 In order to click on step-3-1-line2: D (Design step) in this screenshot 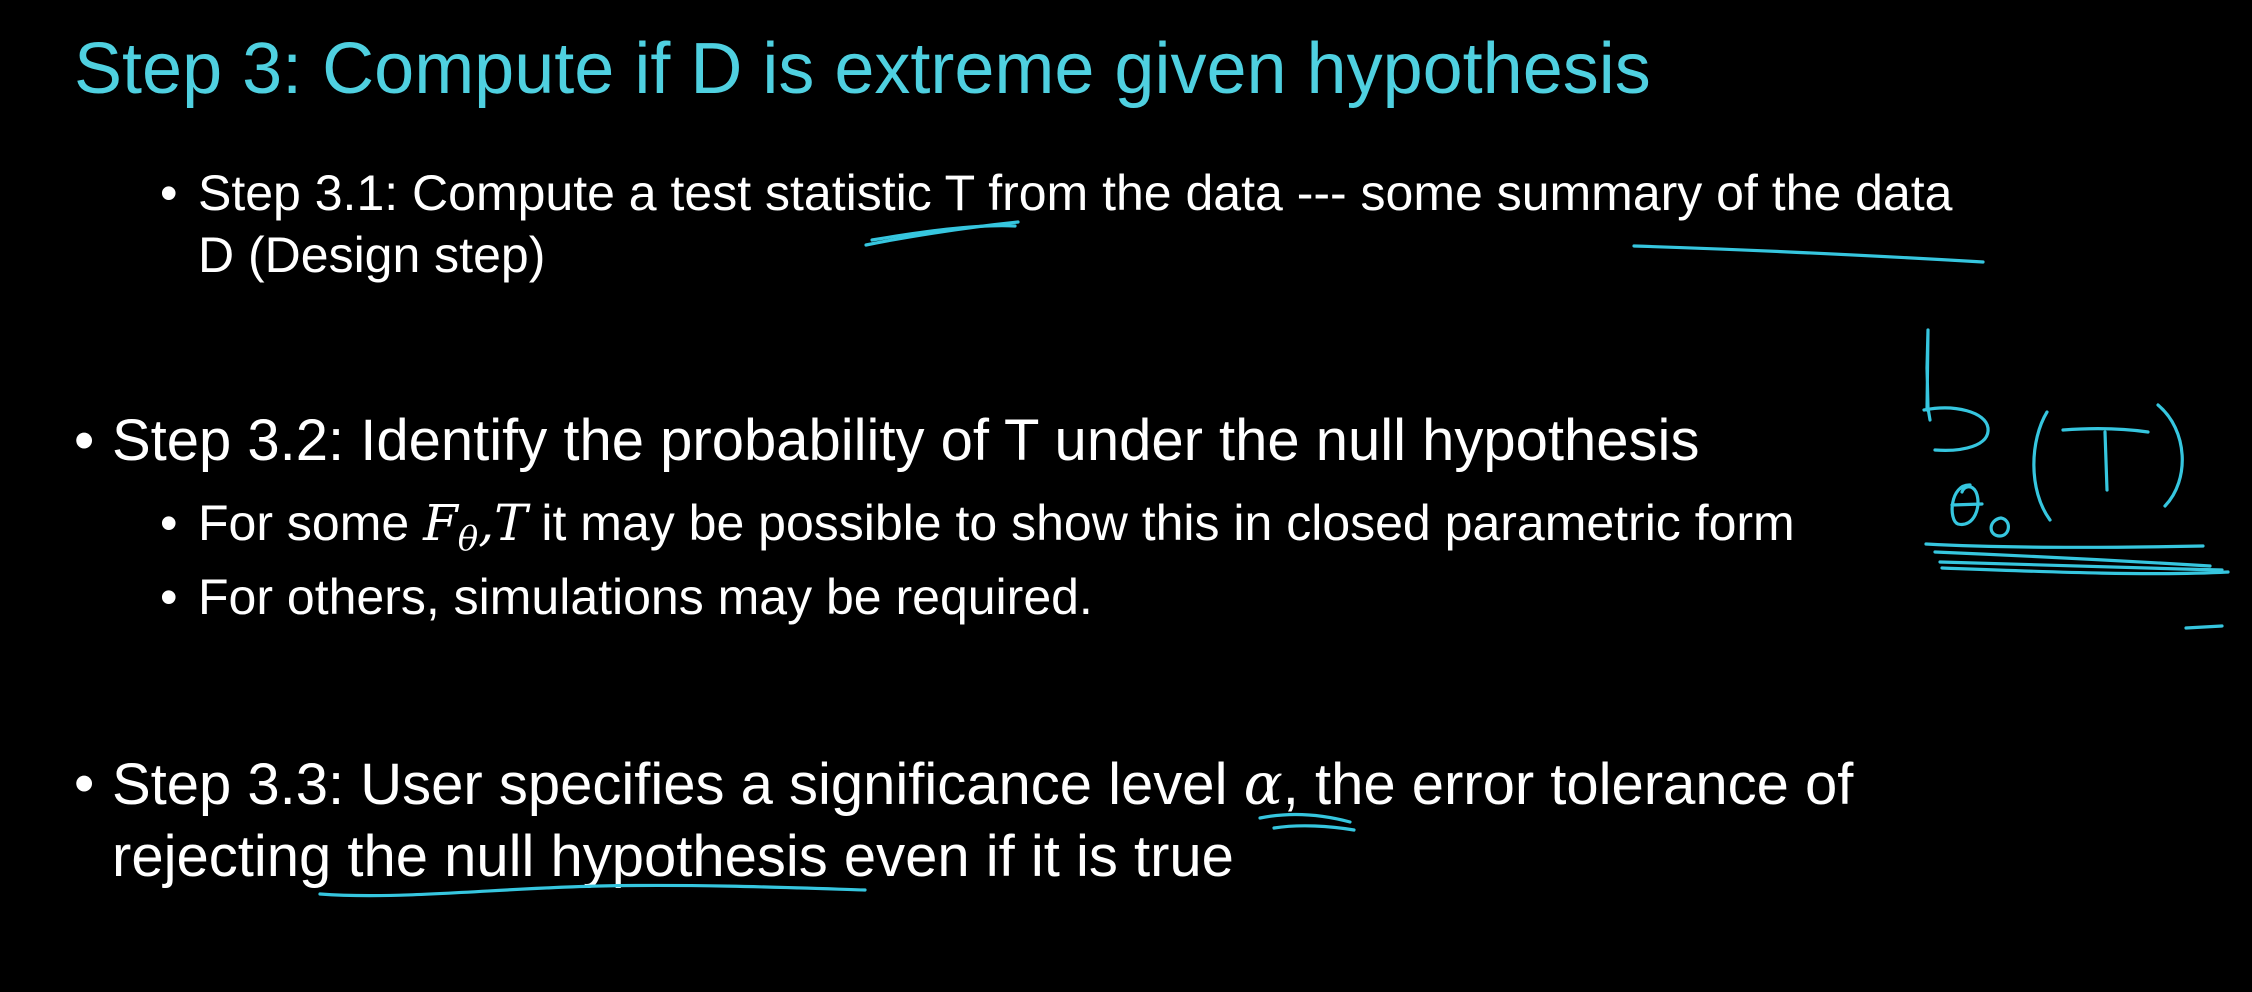, I will do `click(372, 255)`.